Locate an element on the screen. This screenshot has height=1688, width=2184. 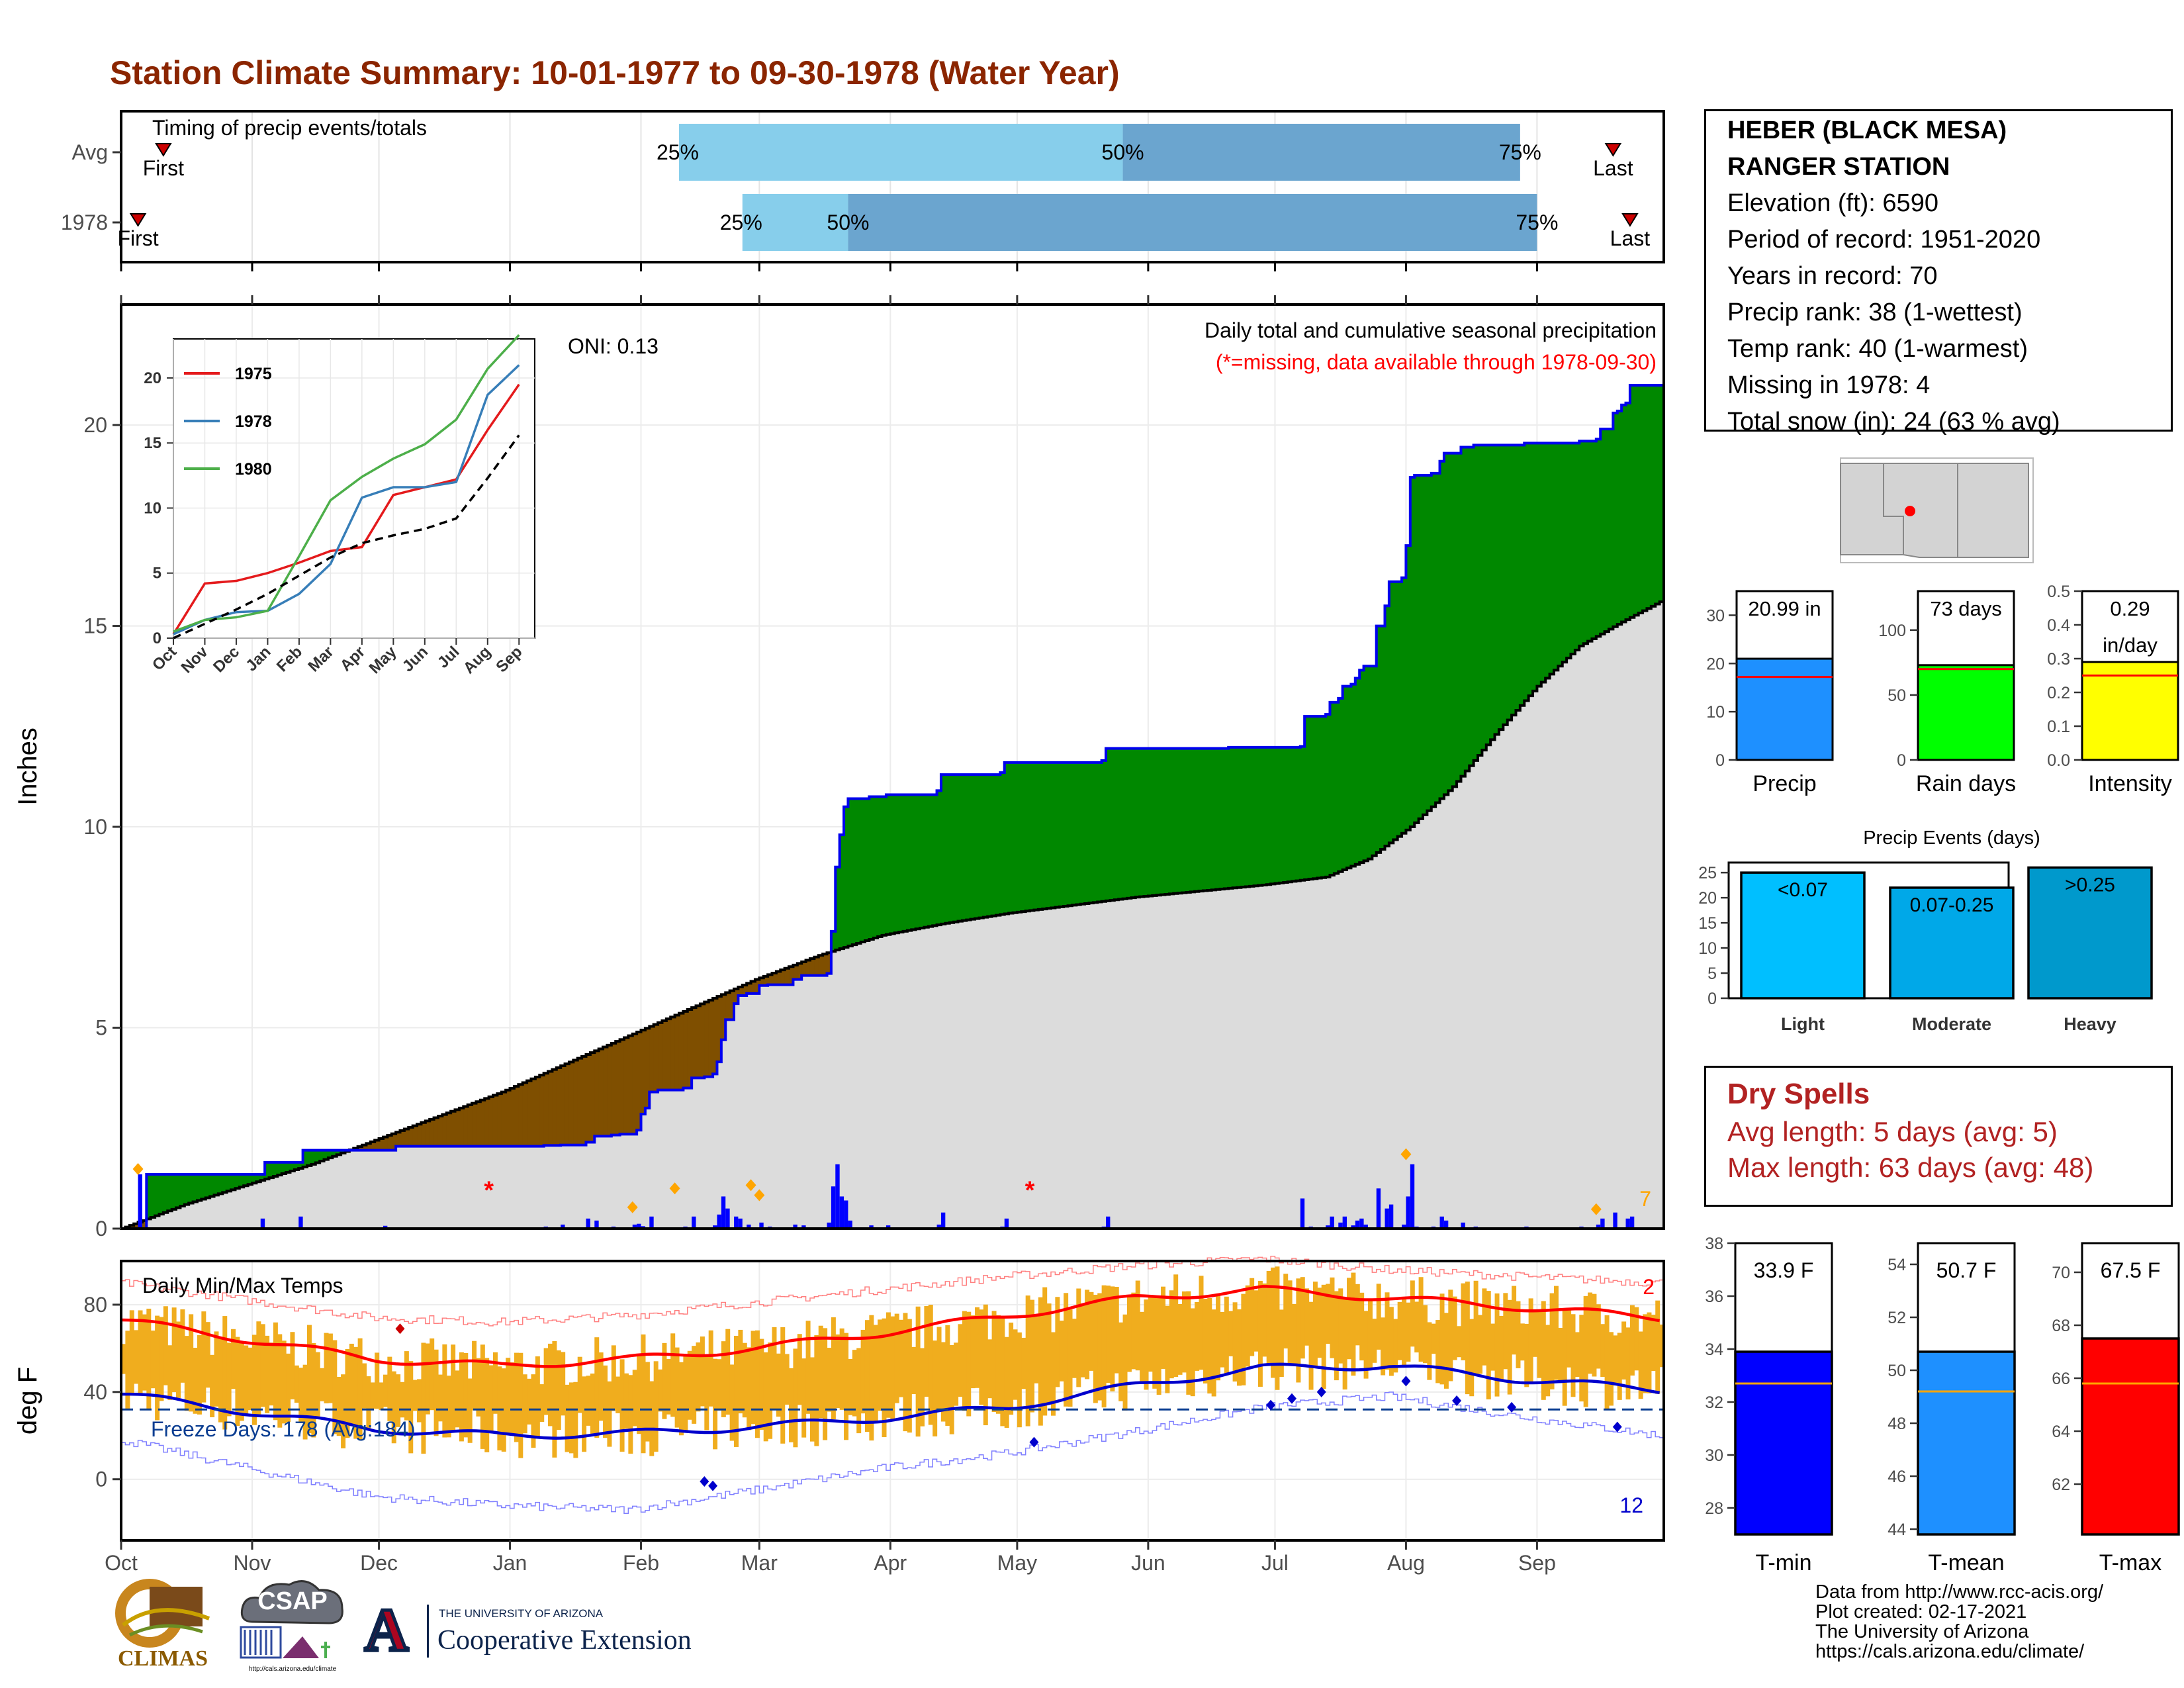
csap-logo: CSAP http://cals.arizona.edu/climate is located at coordinates (292, 1628).